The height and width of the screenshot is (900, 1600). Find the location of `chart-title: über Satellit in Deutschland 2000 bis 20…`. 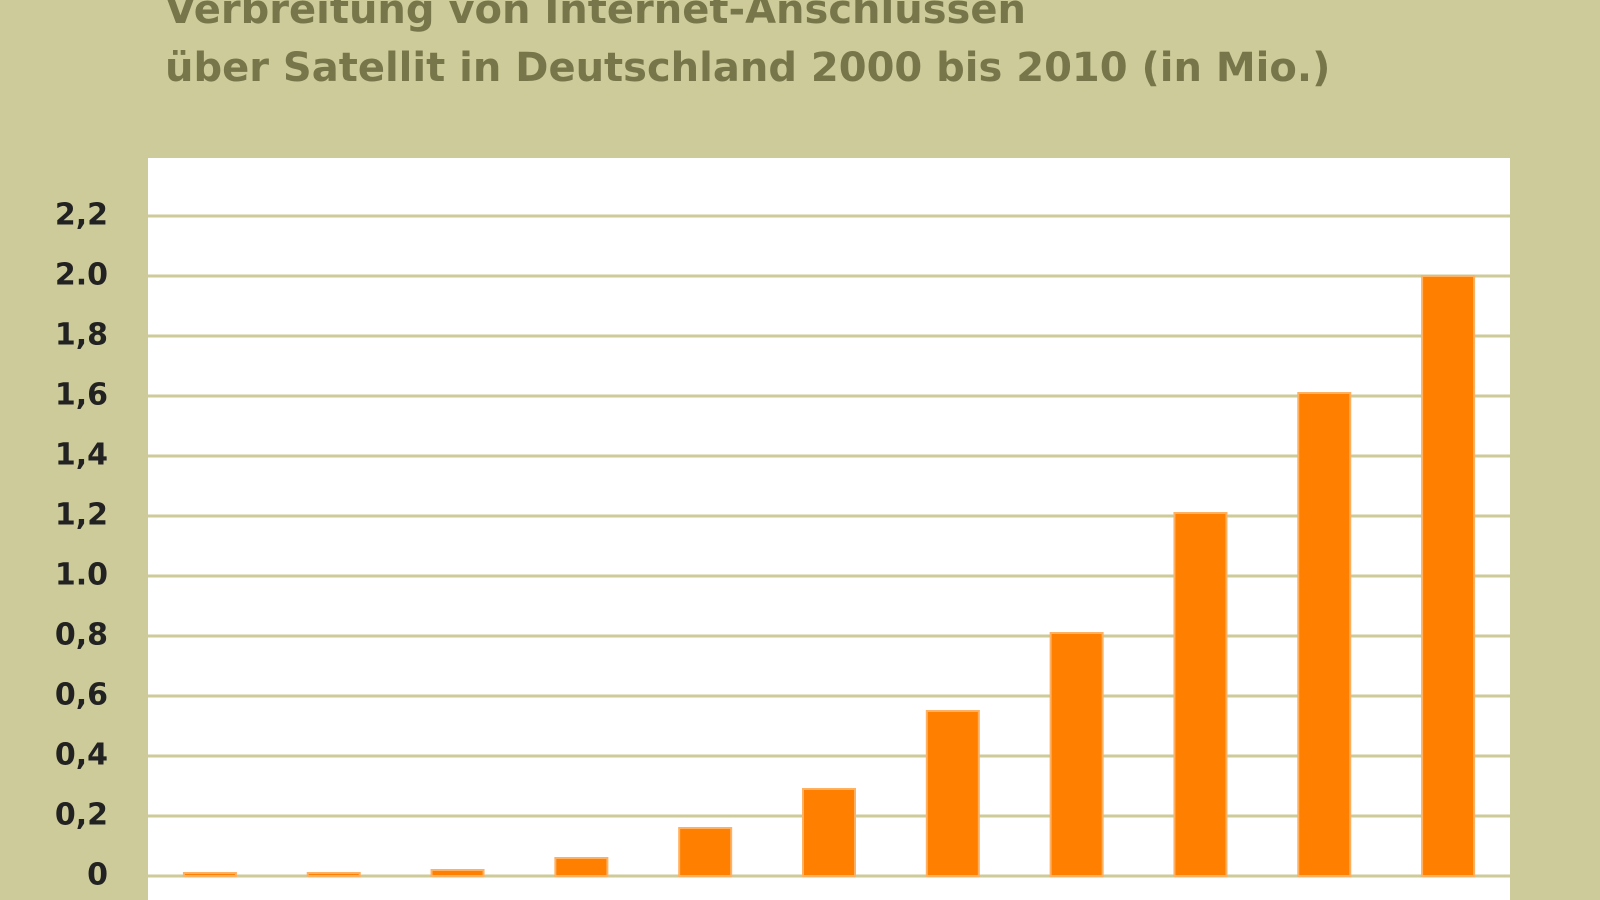

chart-title: über Satellit in Deutschland 2000 bis 20… is located at coordinates (747, 68).